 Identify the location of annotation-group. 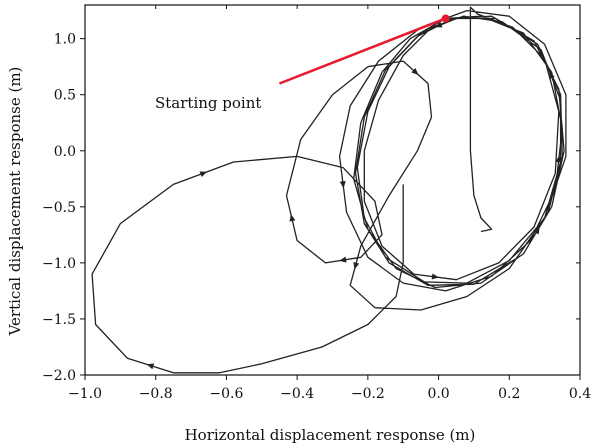
(364, 49).